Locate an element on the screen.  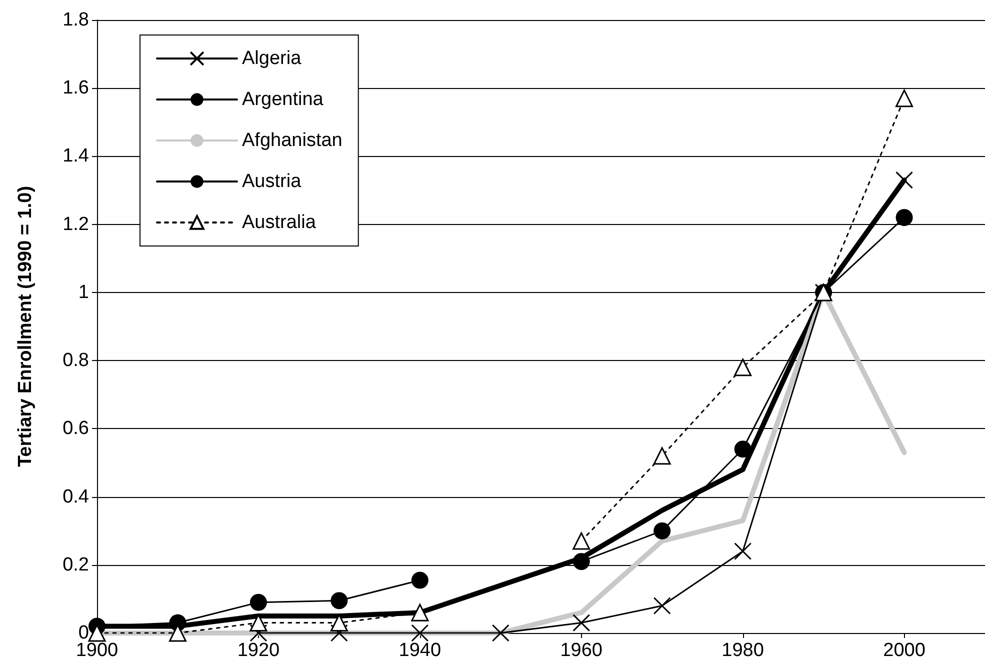
y-tick-label: 0.4 is located at coordinates (76, 497).